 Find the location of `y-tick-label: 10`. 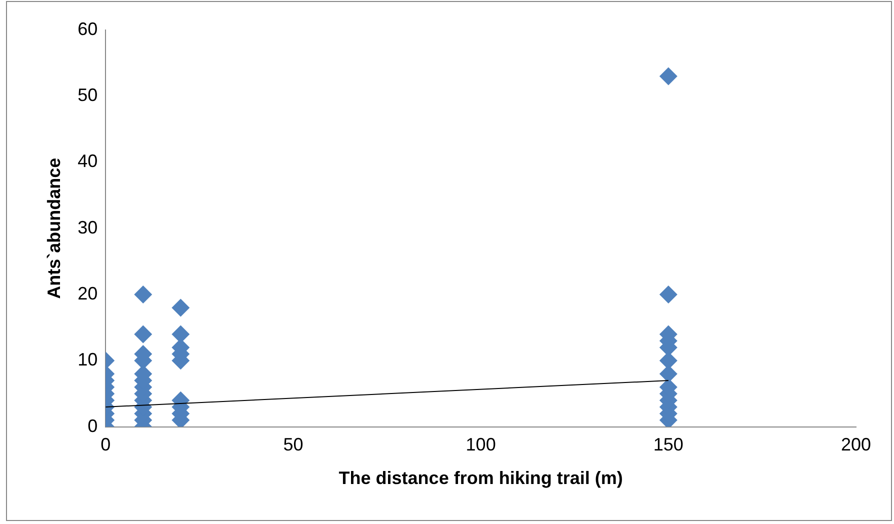

y-tick-label: 10 is located at coordinates (88, 360).